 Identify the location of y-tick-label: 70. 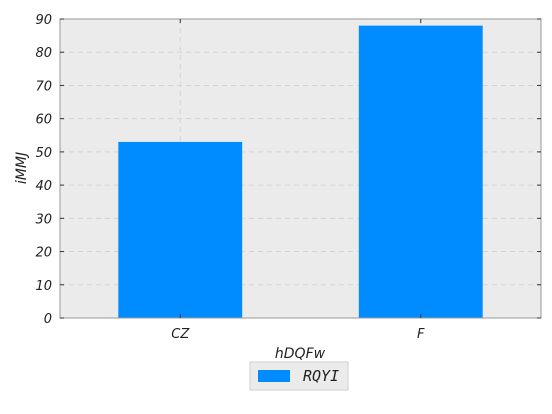
(43, 86).